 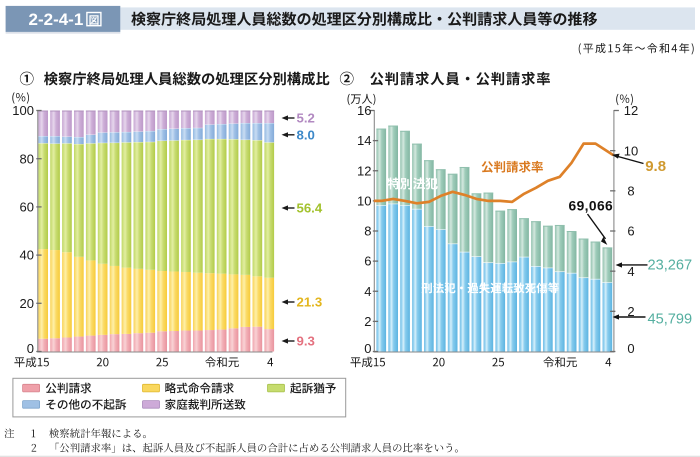 I want to click on svg-text: 21.3, so click(x=310, y=302).